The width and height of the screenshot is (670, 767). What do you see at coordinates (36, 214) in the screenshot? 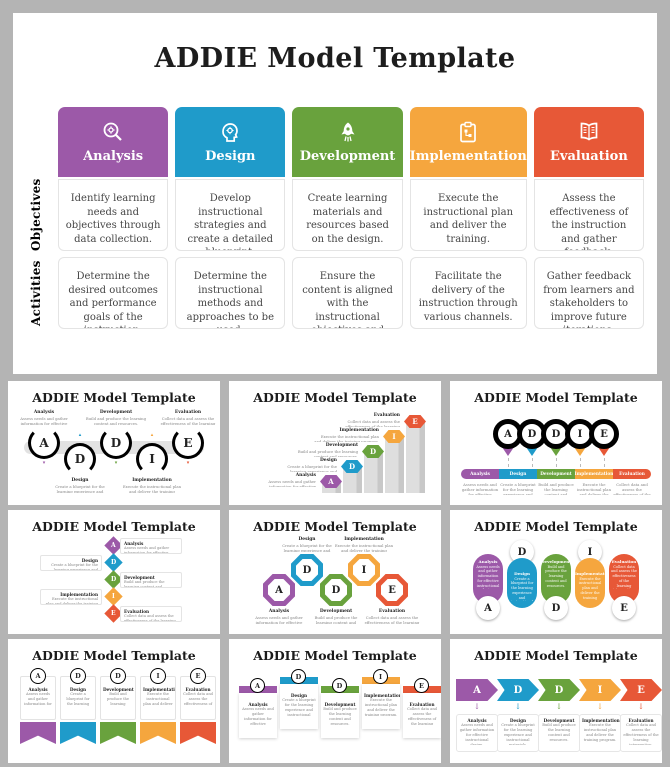
I see `row-label-objectives: Objectives` at bounding box center [36, 214].